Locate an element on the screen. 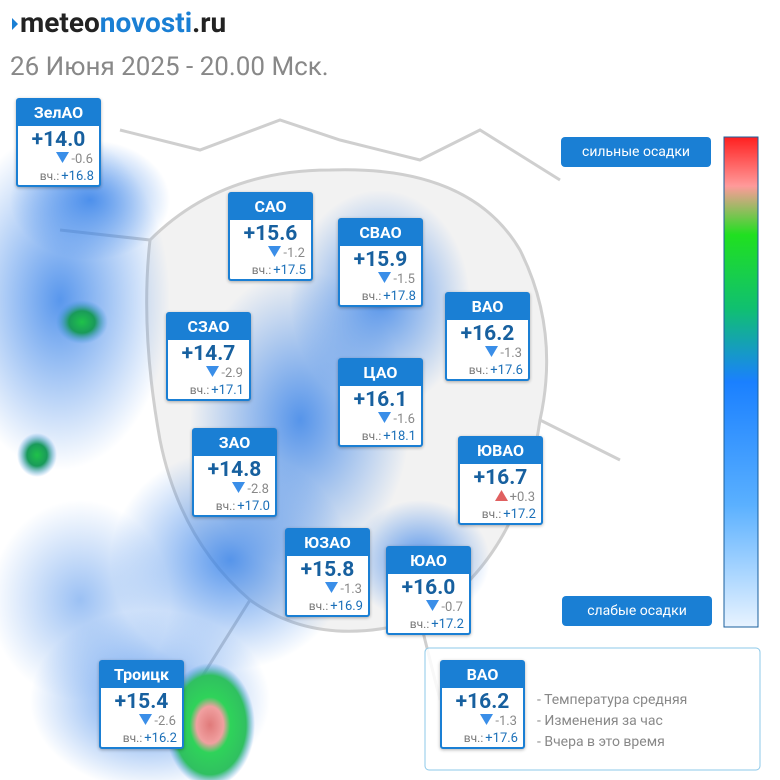  logo-part: .ru is located at coordinates (209, 22).